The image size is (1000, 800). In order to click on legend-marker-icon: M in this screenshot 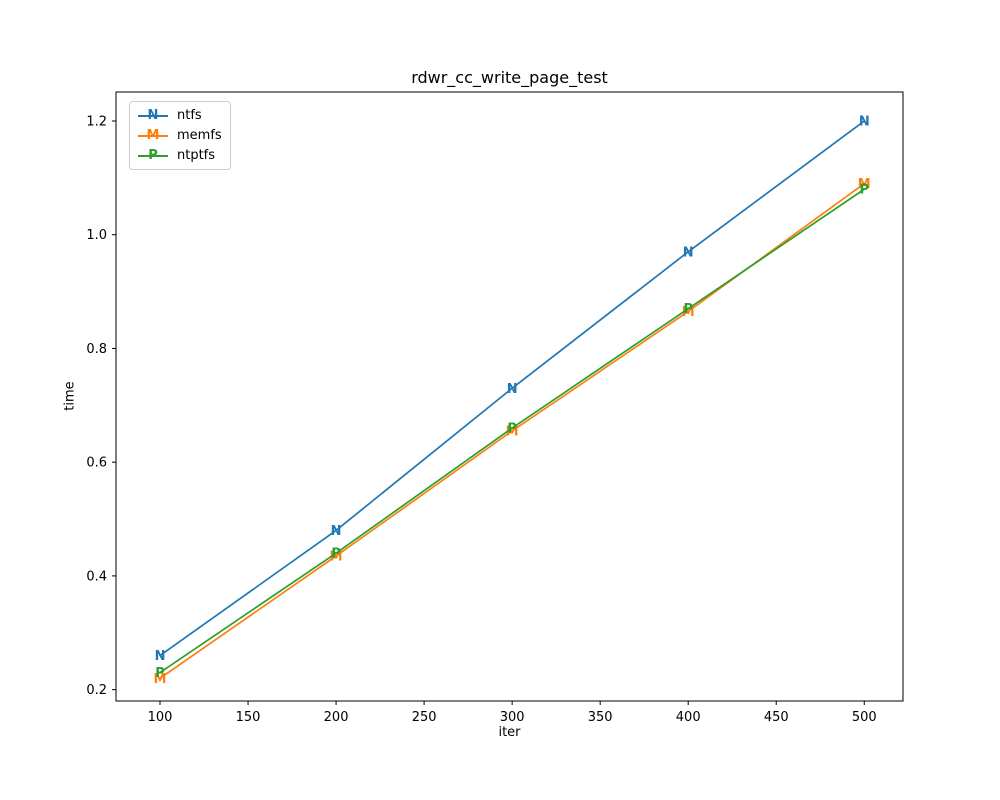, I will do `click(153, 135)`.